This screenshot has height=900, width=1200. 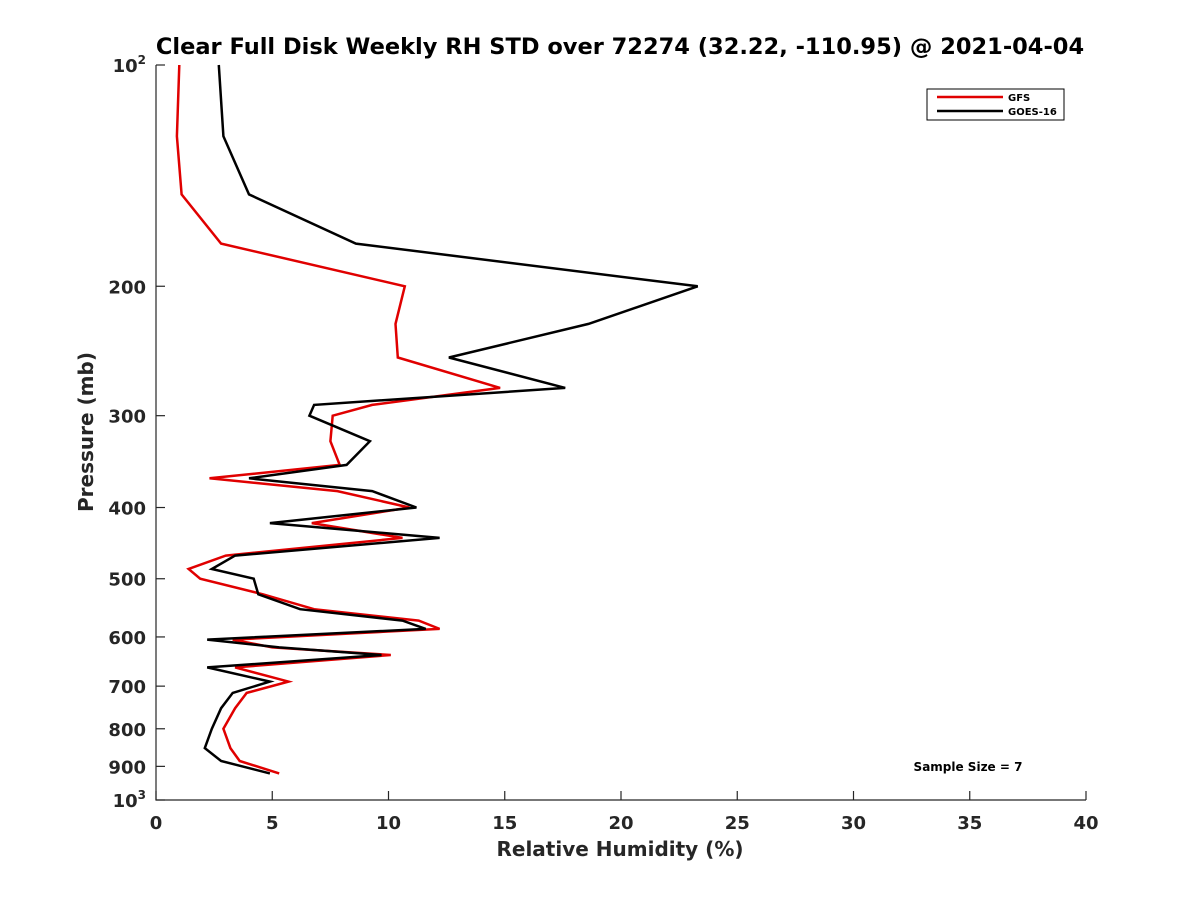 What do you see at coordinates (1019, 98) in the screenshot?
I see `legend-label-gfs: GFS` at bounding box center [1019, 98].